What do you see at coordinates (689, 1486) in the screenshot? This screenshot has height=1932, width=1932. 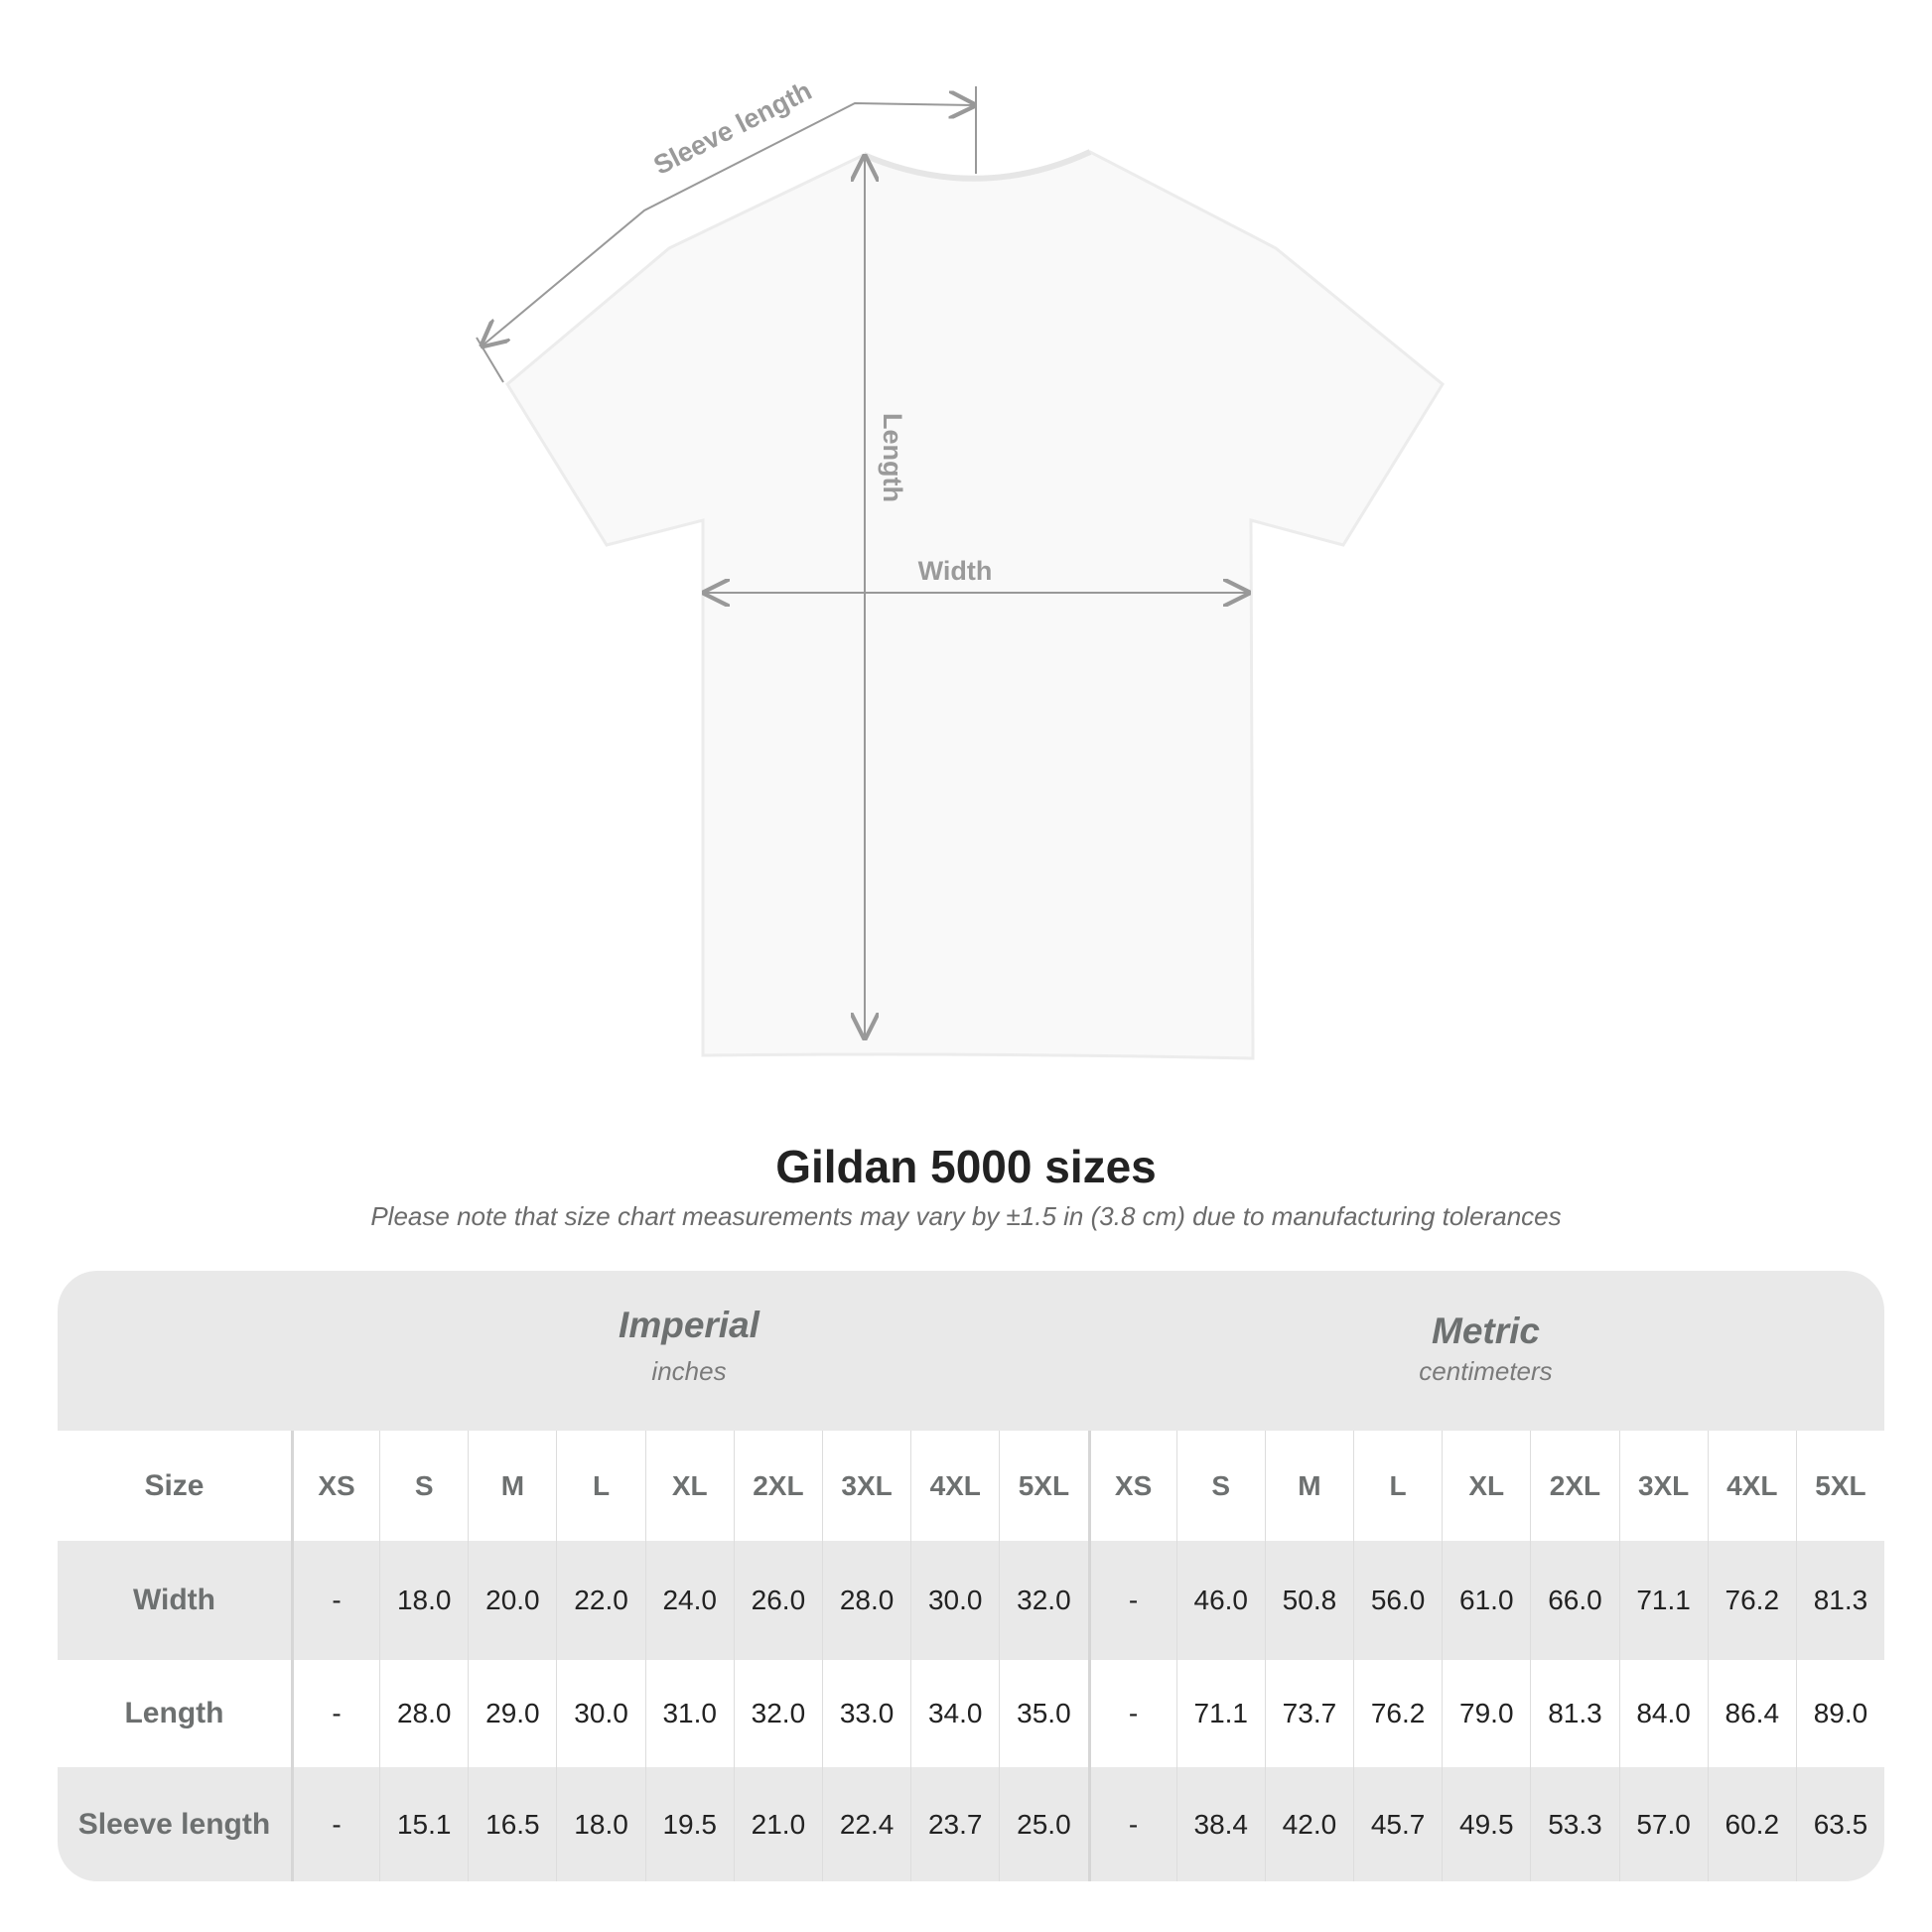 I see `imperial-size-header: XL` at bounding box center [689, 1486].